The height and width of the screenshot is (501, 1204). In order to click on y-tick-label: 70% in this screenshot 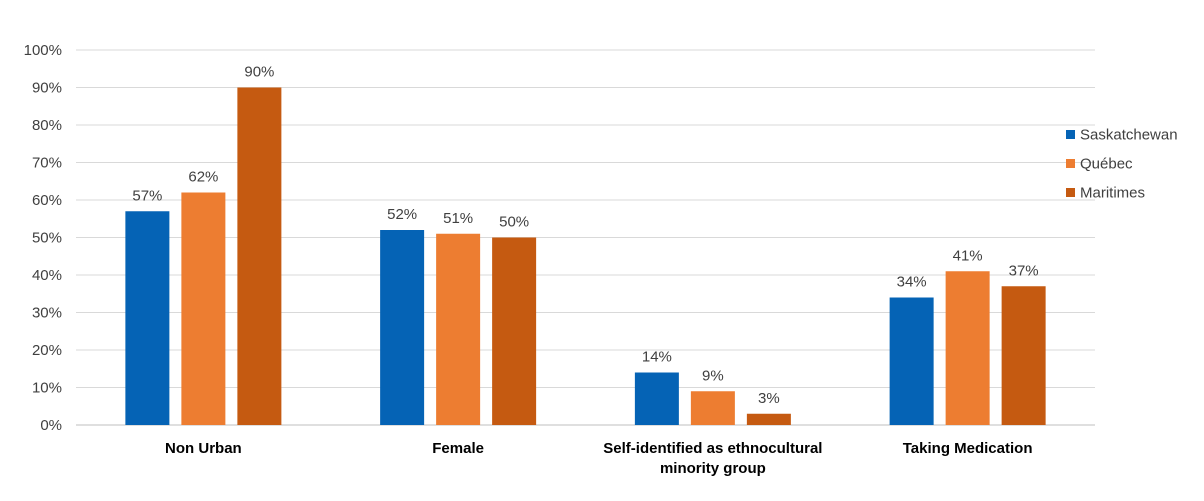, I will do `click(47, 163)`.